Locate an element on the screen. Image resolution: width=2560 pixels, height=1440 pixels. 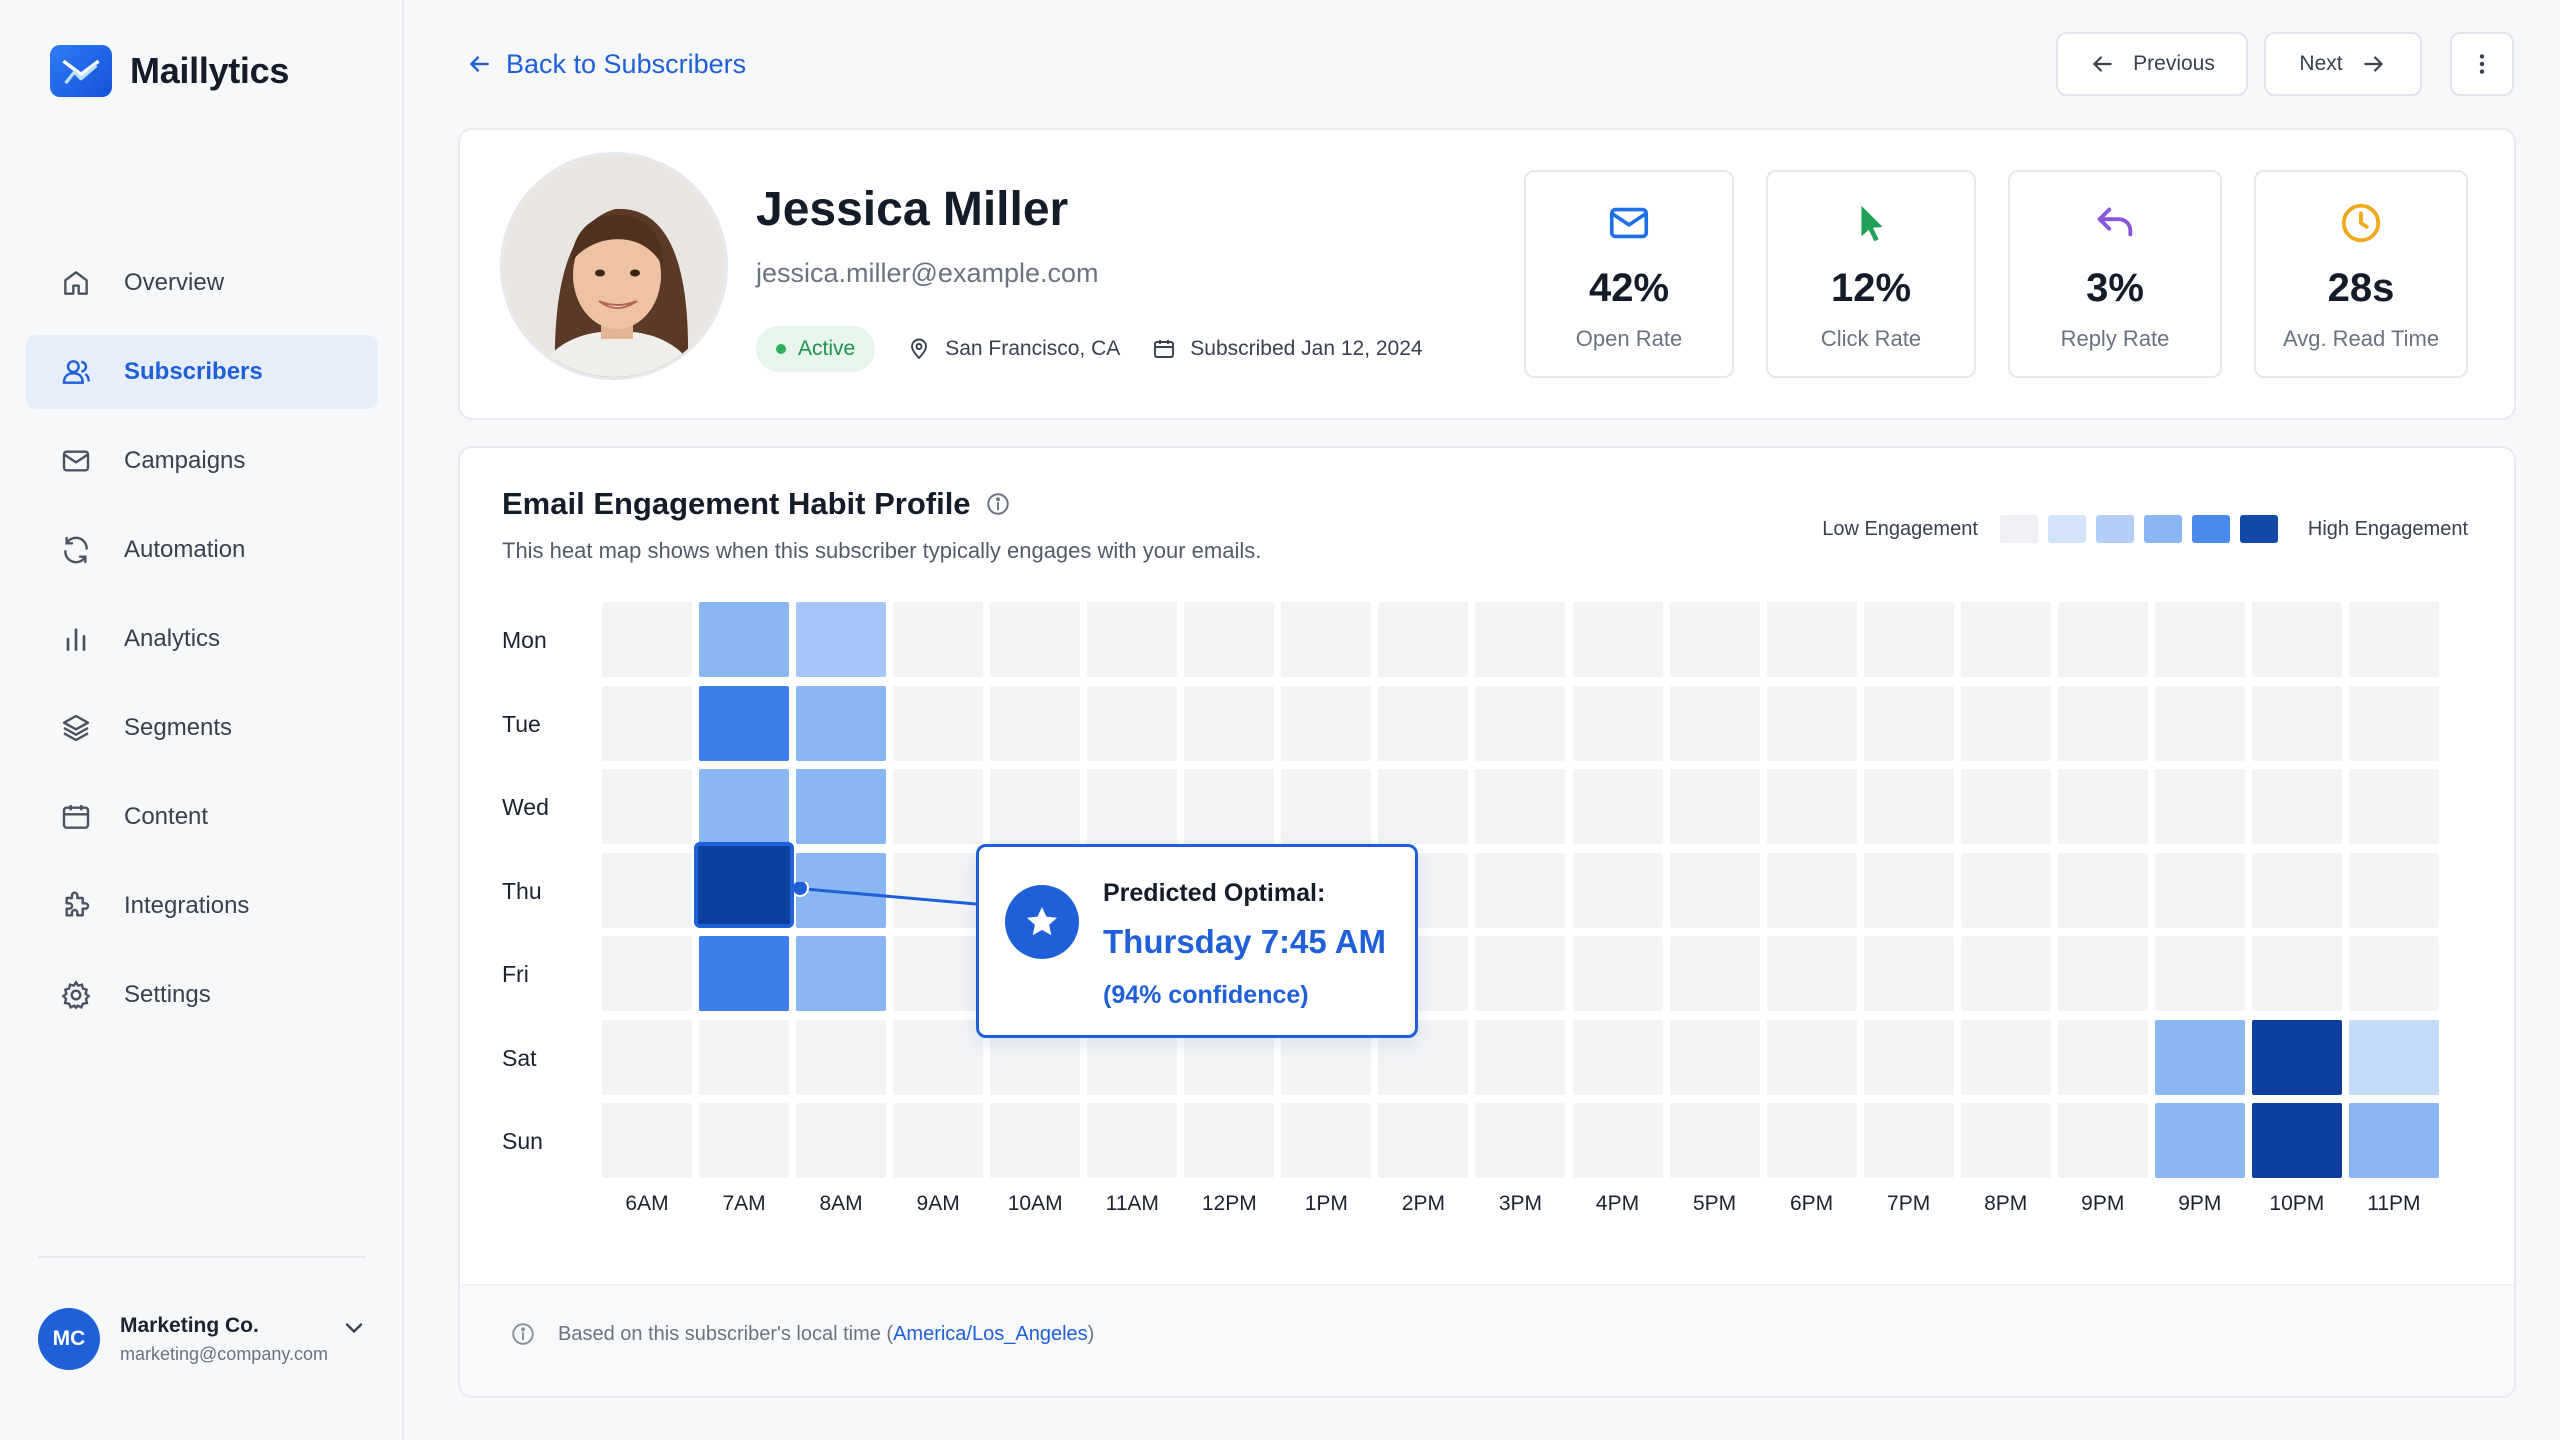
previous-button: Previous is located at coordinates (2152, 64).